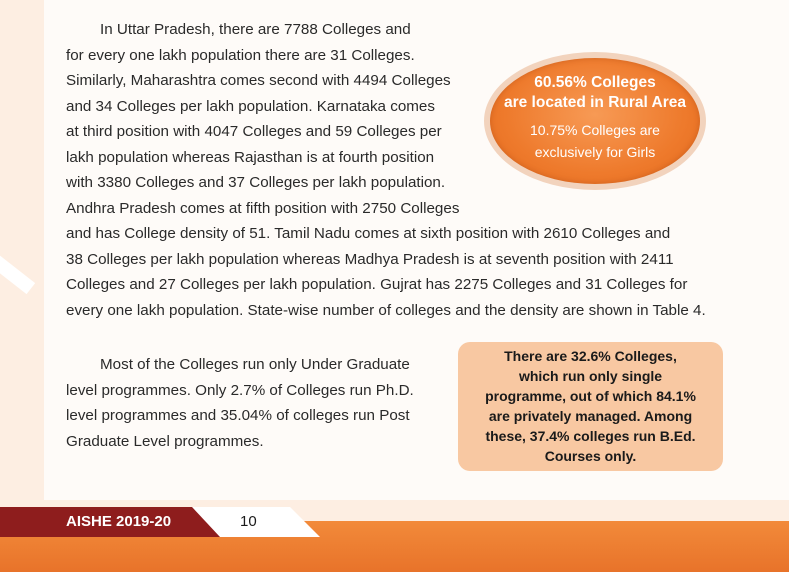 The image size is (789, 572). Describe the element at coordinates (165, 441) in the screenshot. I see `paragraph-line: Graduate Level programmes.` at that location.